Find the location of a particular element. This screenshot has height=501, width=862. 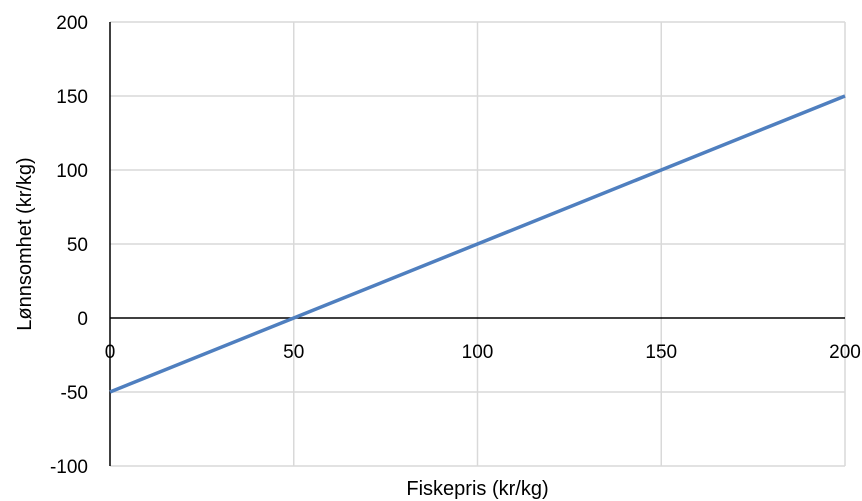

x-tick-label: 150 is located at coordinates (661, 352).